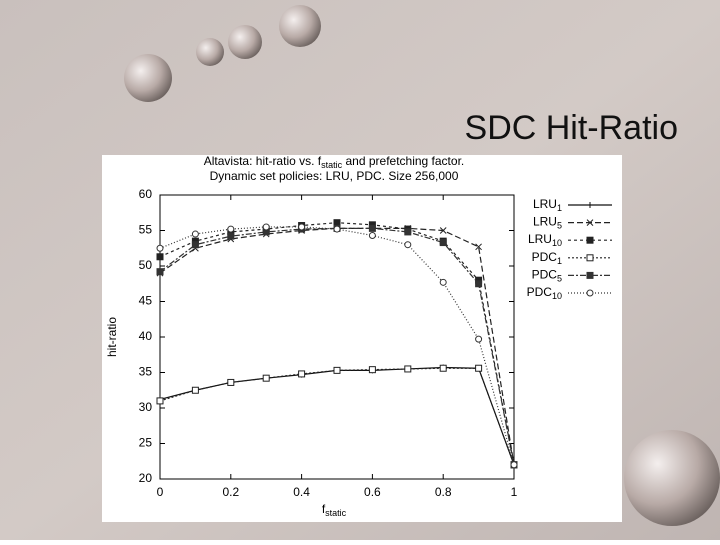 This screenshot has height=545, width=720. Describe the element at coordinates (443, 492) in the screenshot. I see `x-tick-label: 0.8` at that location.